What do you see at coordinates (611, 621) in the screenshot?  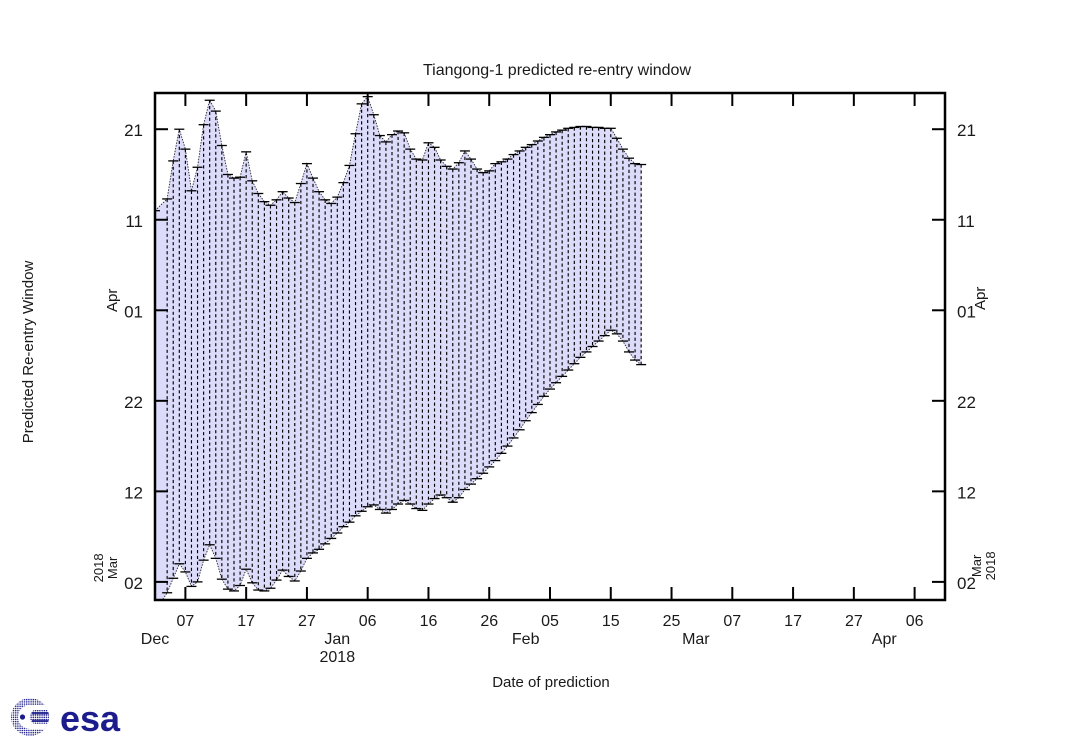 I see `x-tick-label: 15` at bounding box center [611, 621].